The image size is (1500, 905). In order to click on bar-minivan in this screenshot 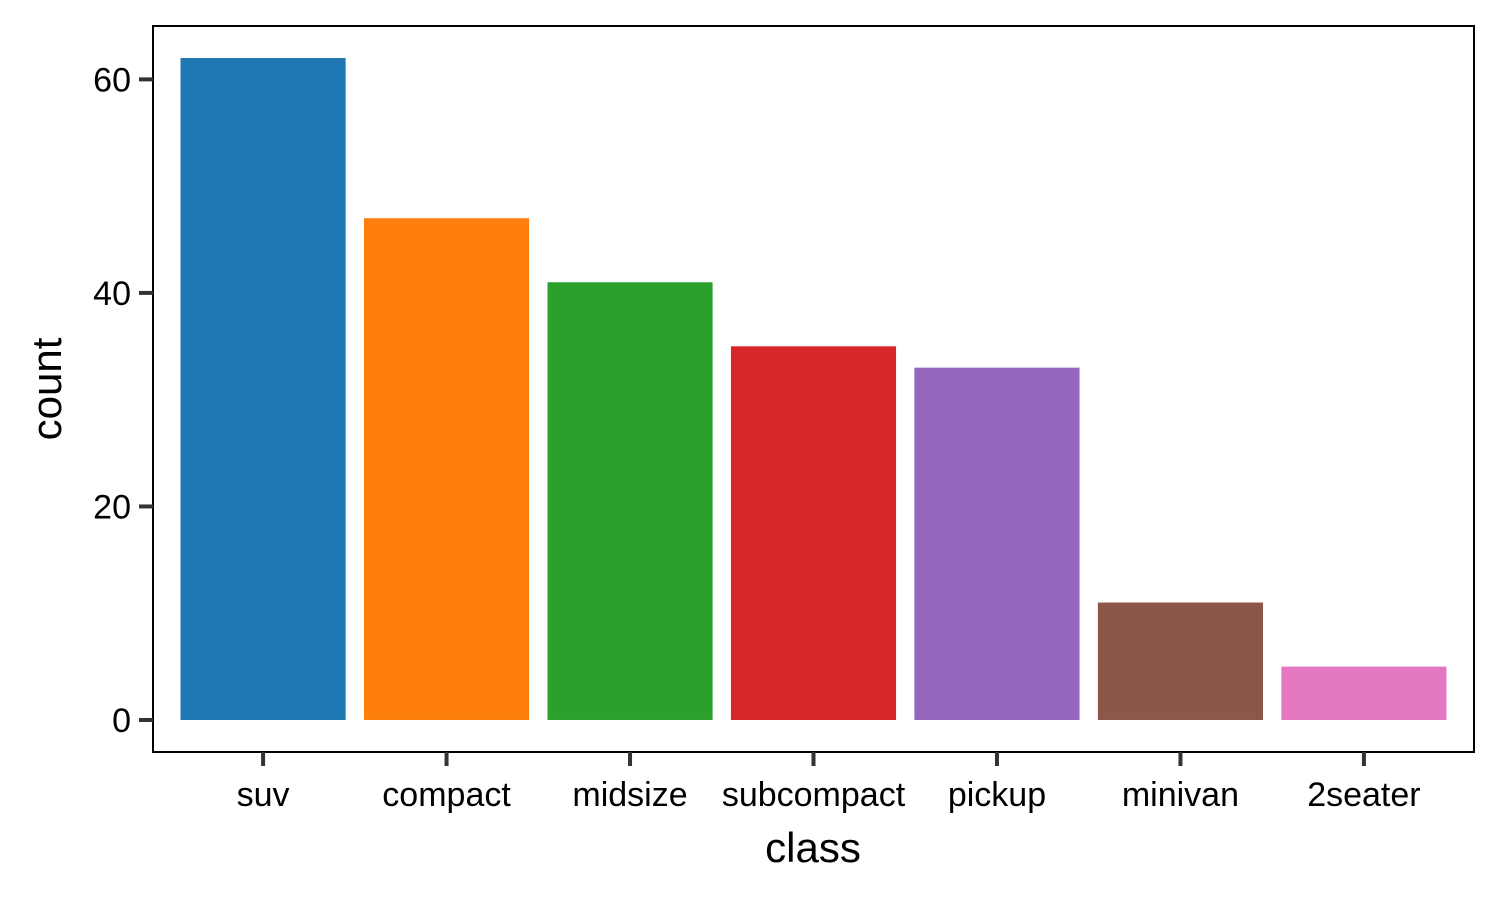, I will do `click(1180, 661)`.